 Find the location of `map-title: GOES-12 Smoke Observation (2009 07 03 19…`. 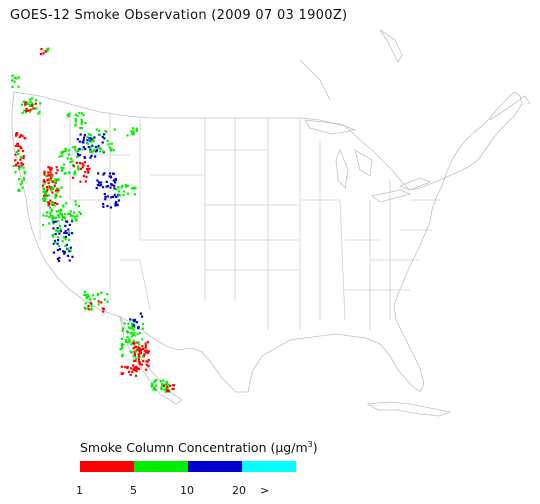

map-title: GOES-12 Smoke Observation (2009 07 03 19… is located at coordinates (179, 15).